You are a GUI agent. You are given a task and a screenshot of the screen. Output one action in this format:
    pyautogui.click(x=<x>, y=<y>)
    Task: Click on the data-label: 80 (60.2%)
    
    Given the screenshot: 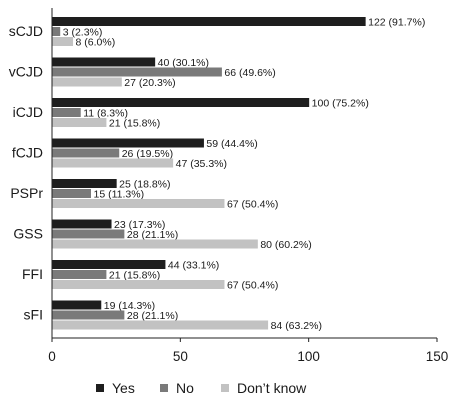 What is the action you would take?
    pyautogui.click(x=285, y=245)
    